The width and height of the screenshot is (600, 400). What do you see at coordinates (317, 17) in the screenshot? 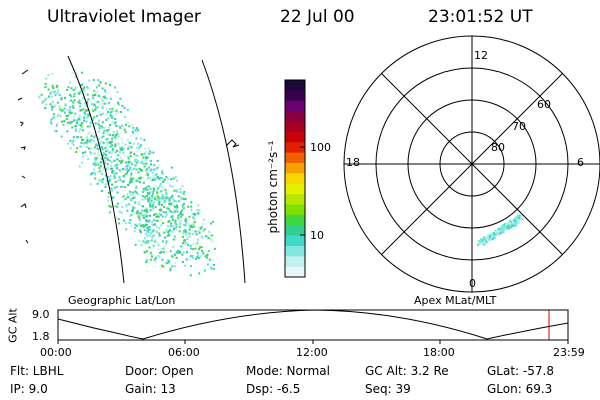
I see `observation-date: 22 Jul 00` at bounding box center [317, 17].